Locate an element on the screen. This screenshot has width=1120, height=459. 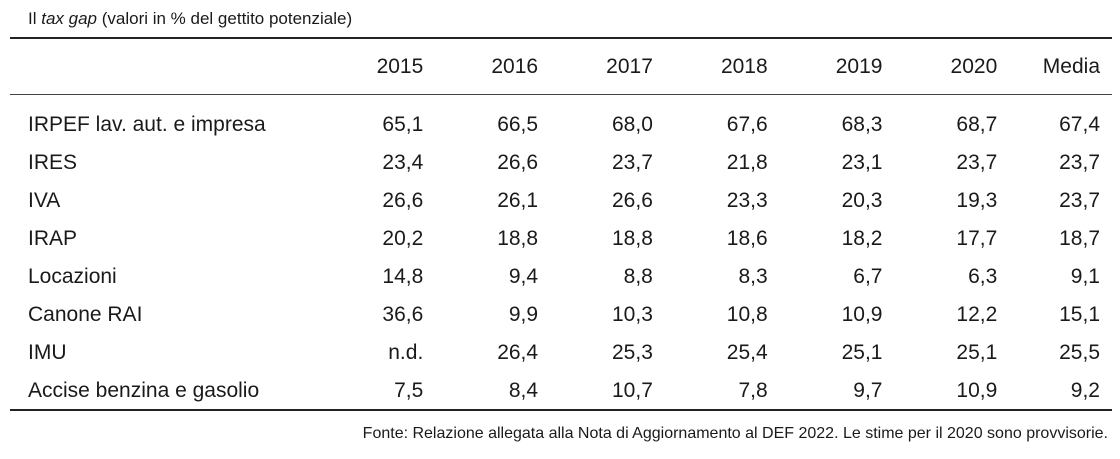
value-cell: 20,3 is located at coordinates (862, 200).